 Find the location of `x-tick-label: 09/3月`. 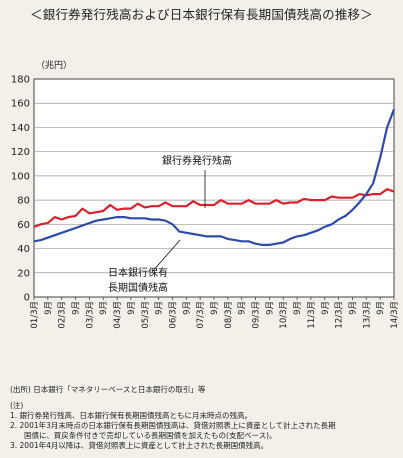

x-tick-label: 09/3月 is located at coordinates (257, 315).